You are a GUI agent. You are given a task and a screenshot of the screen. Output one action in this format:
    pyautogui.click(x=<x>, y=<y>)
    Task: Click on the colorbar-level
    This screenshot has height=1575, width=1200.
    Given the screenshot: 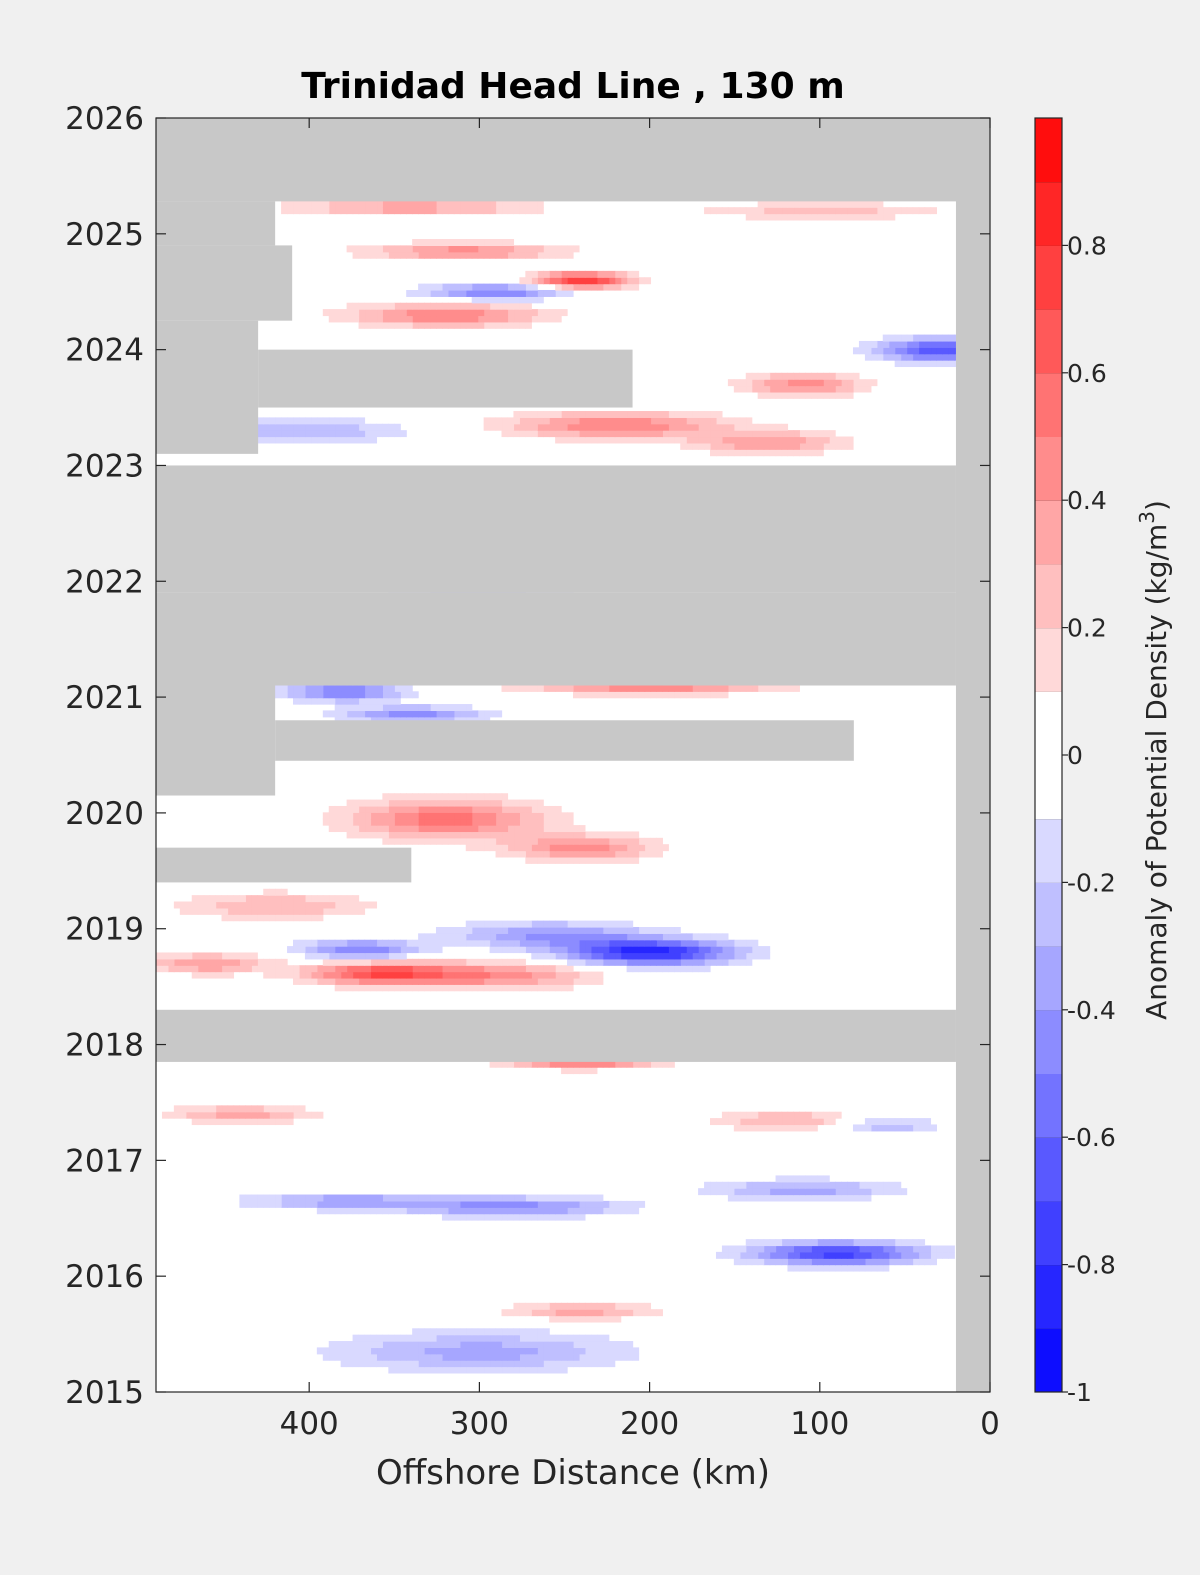 What is the action you would take?
    pyautogui.click(x=1048, y=1041)
    